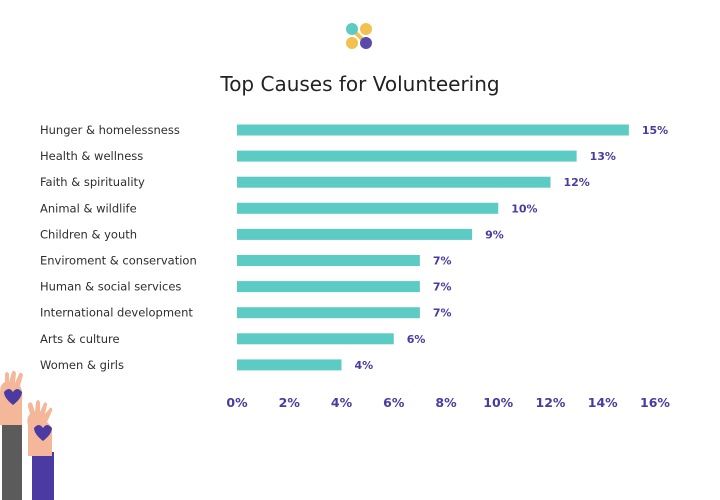 This screenshot has height=500, width=720. I want to click on bar-value-label: 13%, so click(603, 156).